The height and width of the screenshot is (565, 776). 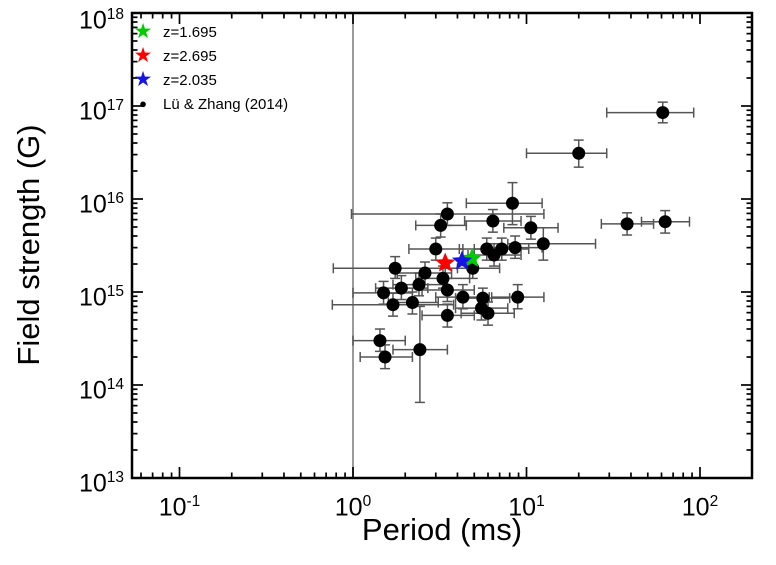 I want to click on legend-label: z=1.695, so click(x=190, y=32).